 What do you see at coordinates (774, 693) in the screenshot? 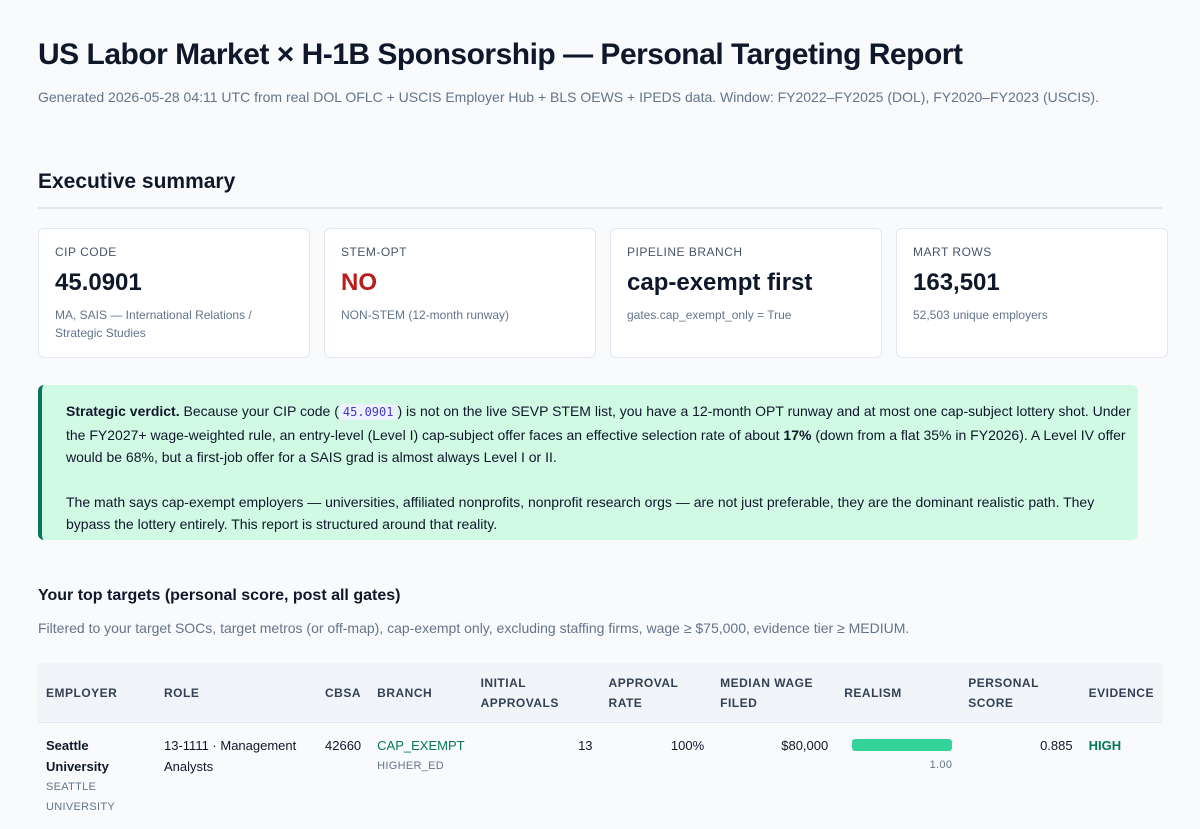
I see `column-header: MEDIAN WAGE FILED` at bounding box center [774, 693].